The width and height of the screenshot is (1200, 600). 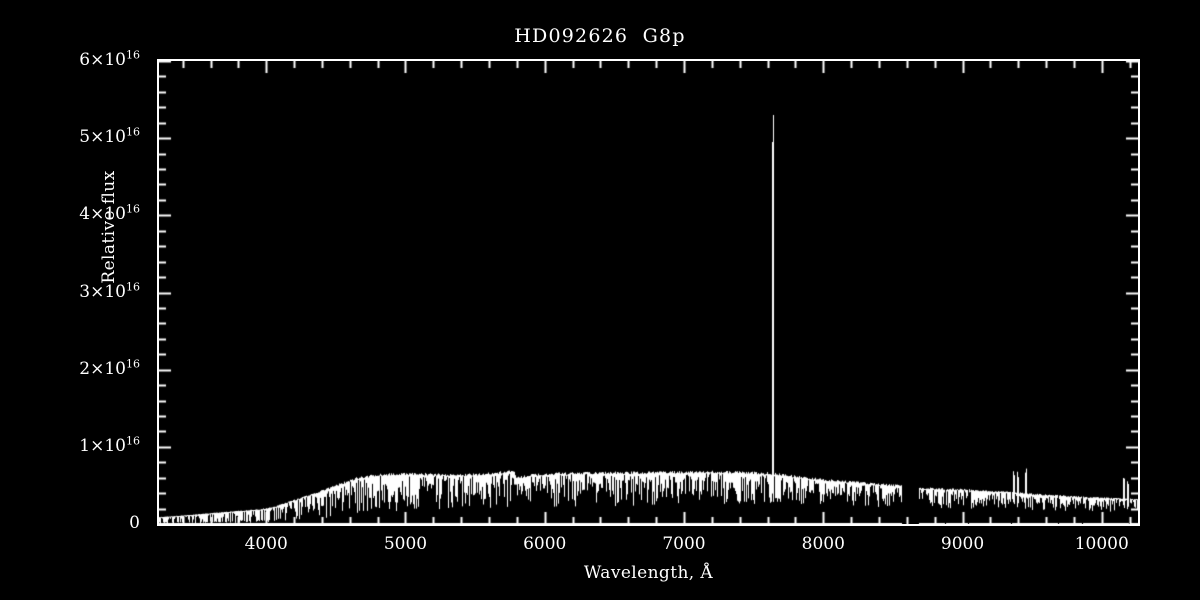 What do you see at coordinates (823, 544) in the screenshot?
I see `x-tick-label: 8000` at bounding box center [823, 544].